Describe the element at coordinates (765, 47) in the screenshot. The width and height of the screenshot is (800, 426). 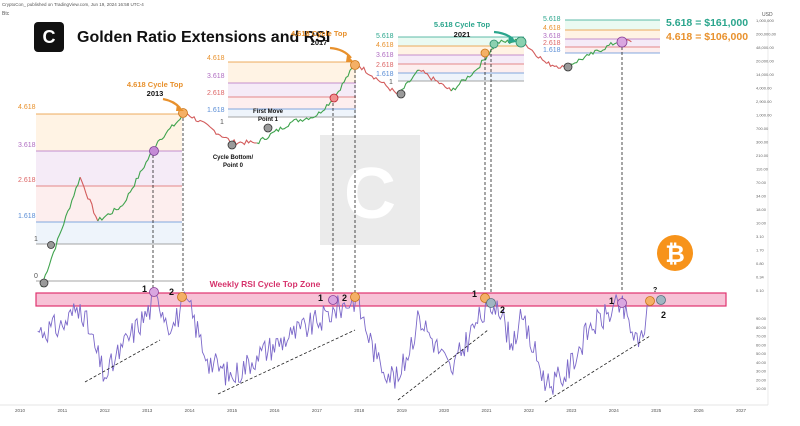
I see `price-tick-label: 48,000.00` at that location.